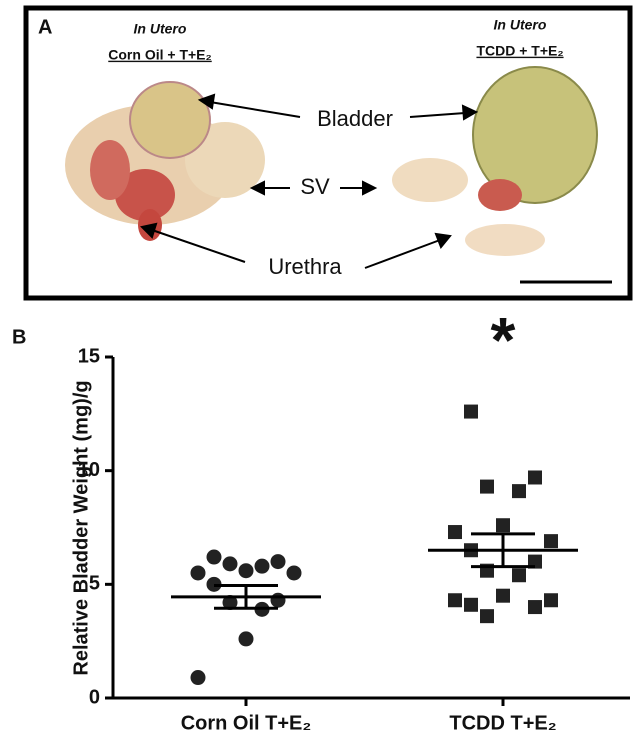 The image size is (641, 740). Describe the element at coordinates (502, 723) in the screenshot. I see `x-tick-label: TCDD T+E₂` at that location.